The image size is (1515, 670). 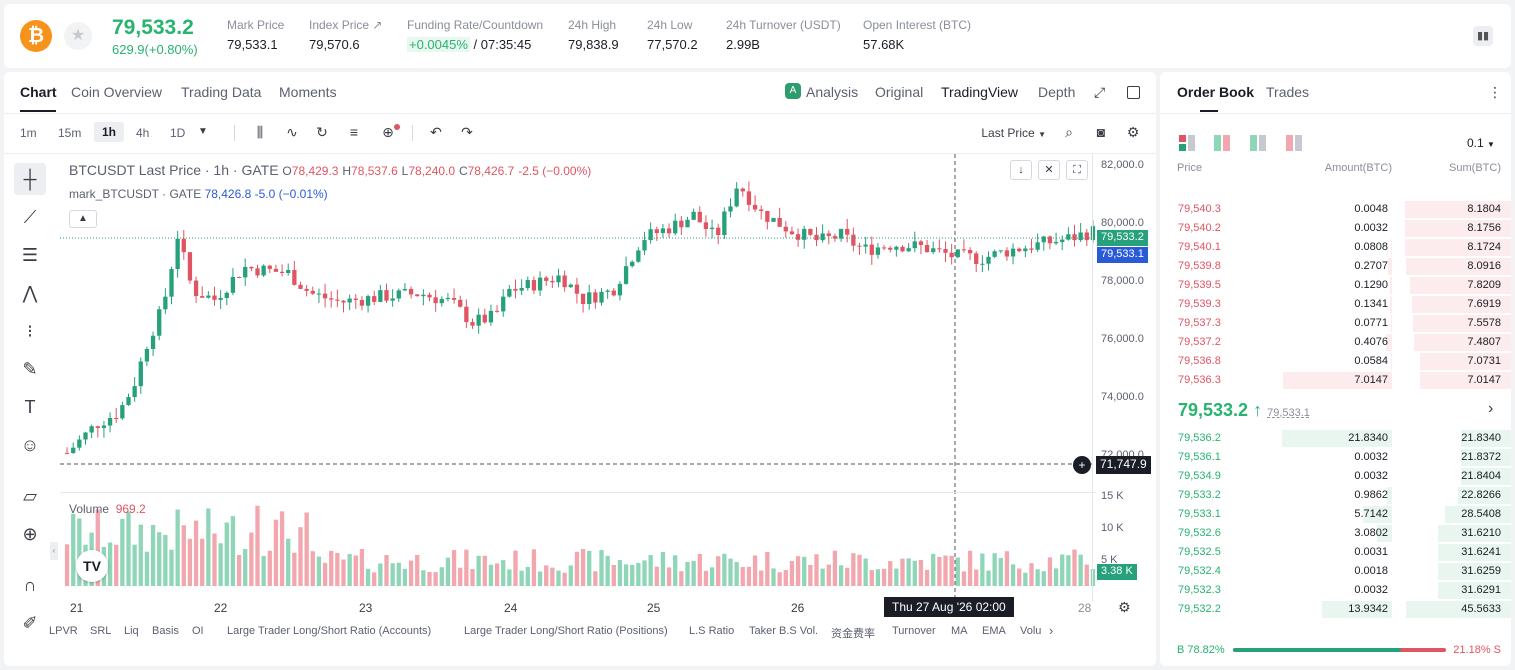 I want to click on bid-price: 79,532.6, so click(x=1199, y=533).